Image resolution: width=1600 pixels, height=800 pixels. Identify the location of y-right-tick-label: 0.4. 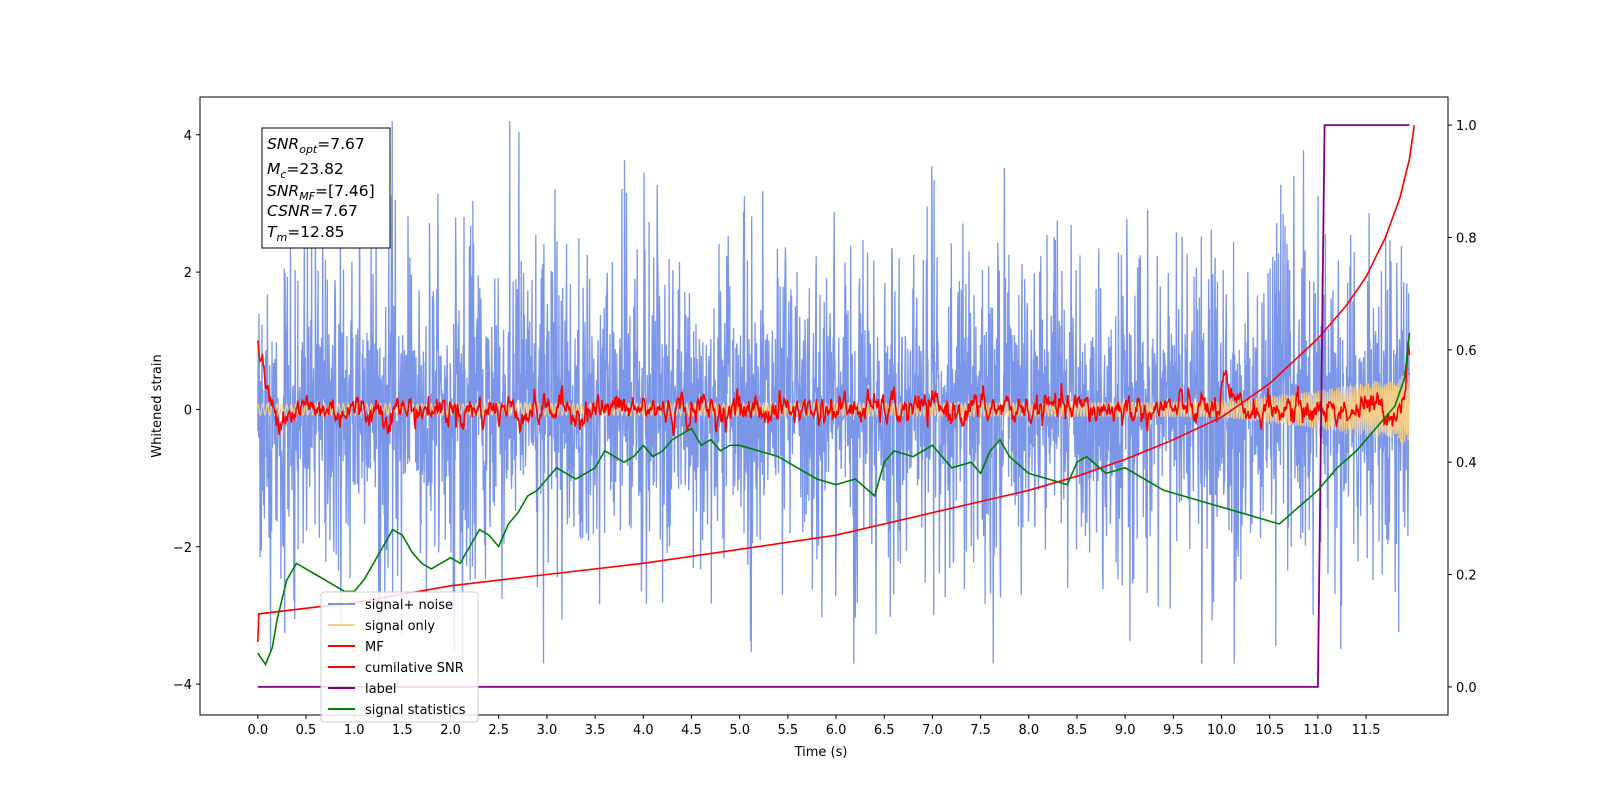
(1466, 463).